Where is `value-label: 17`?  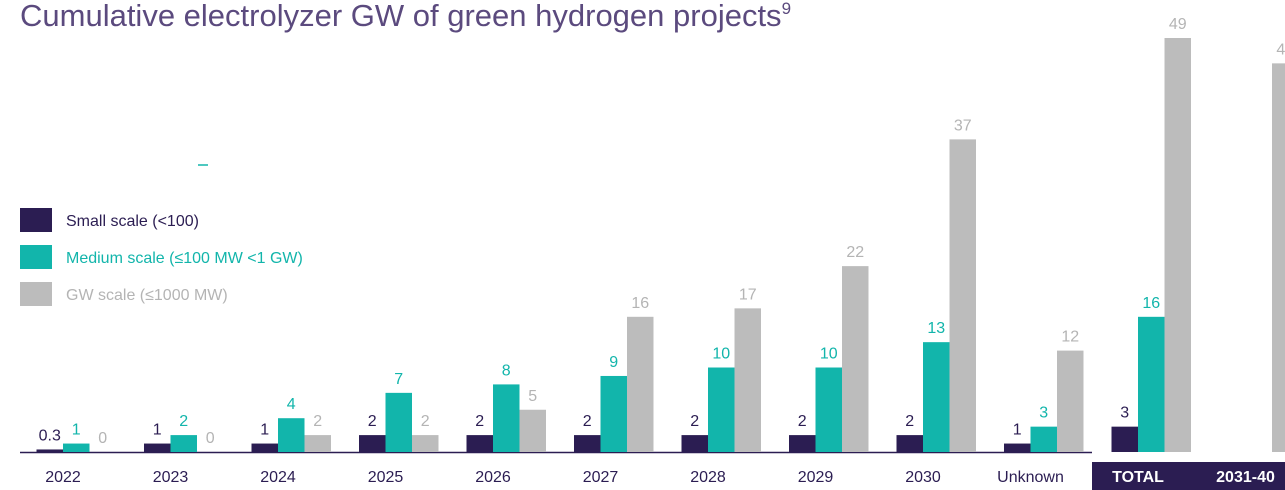 value-label: 17 is located at coordinates (748, 294).